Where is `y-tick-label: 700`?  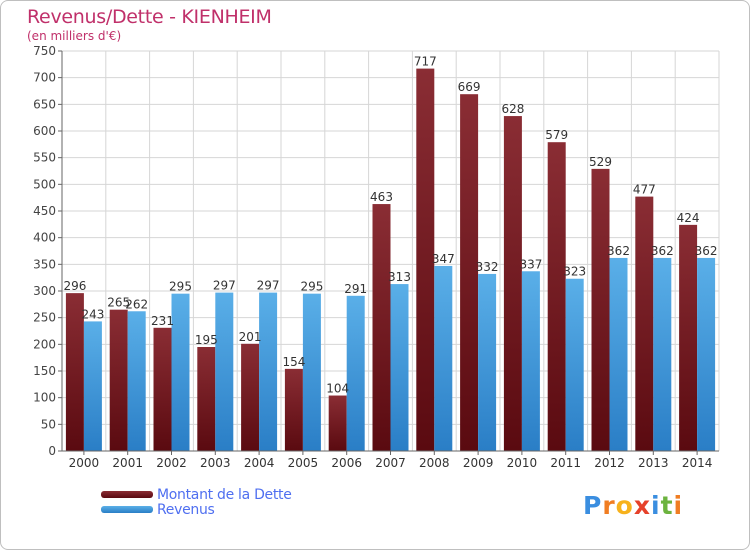
y-tick-label: 700 is located at coordinates (44, 78).